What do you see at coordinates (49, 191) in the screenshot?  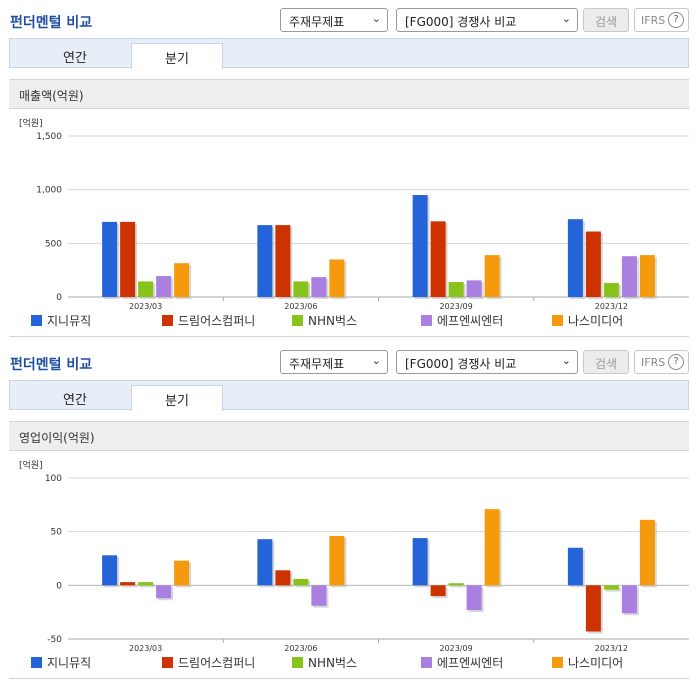 I see `y-tick-label: 1,000` at bounding box center [49, 191].